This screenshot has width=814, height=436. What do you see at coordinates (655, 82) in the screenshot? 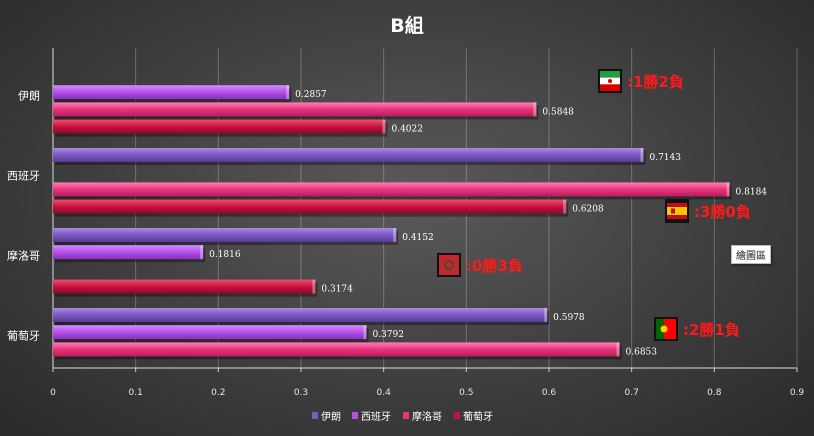
I see `record-annotation: :1勝2負` at bounding box center [655, 82].